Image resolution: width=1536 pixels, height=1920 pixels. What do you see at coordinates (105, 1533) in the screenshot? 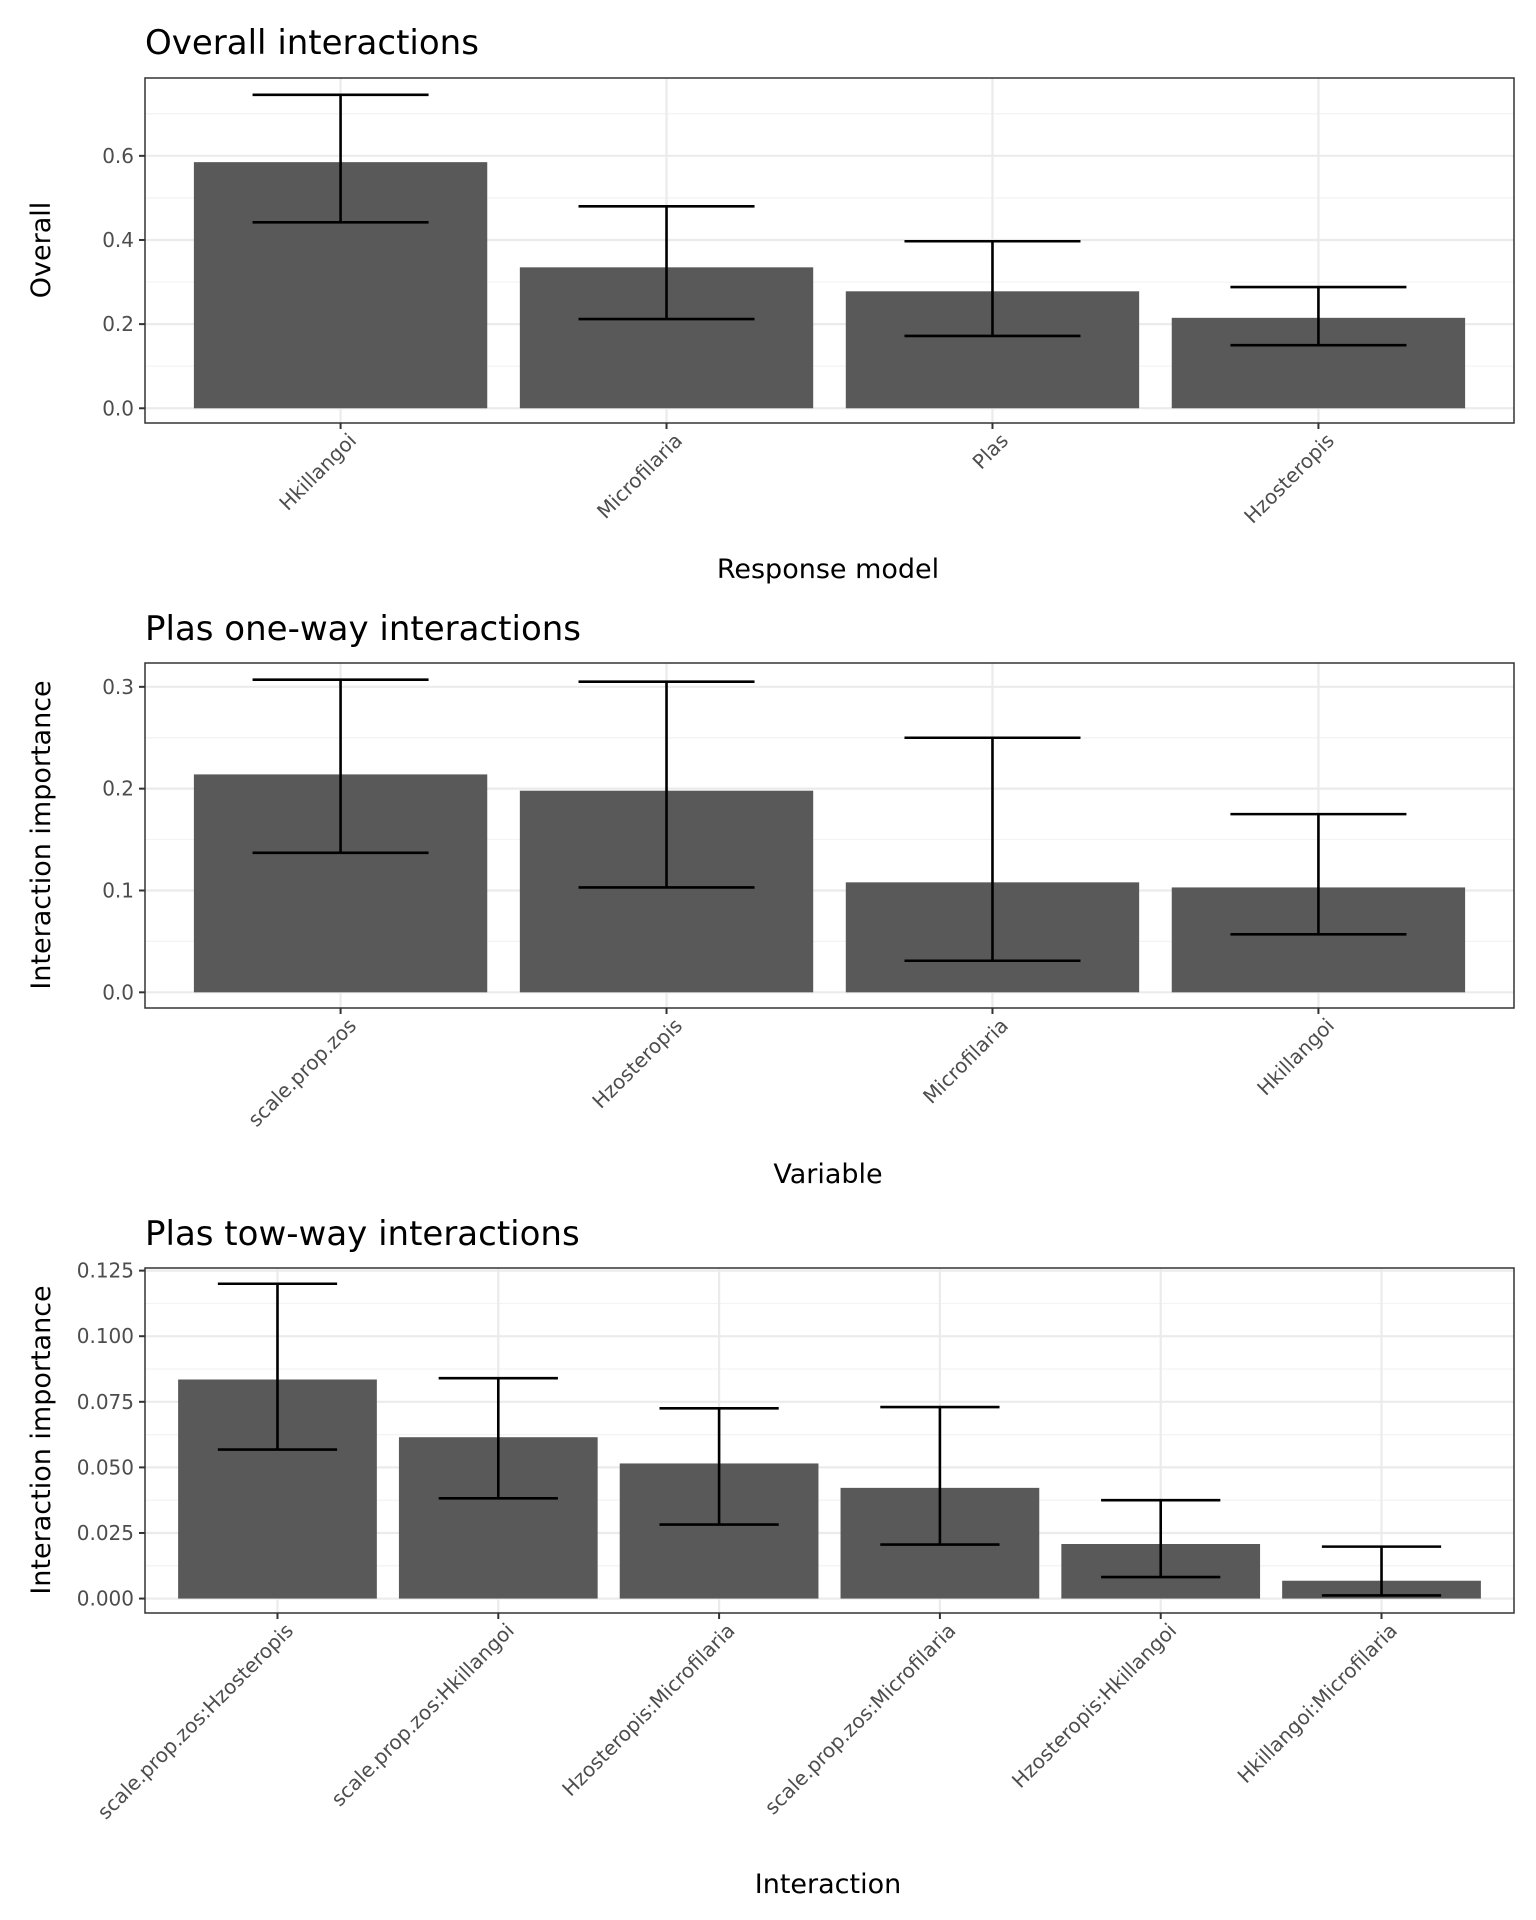
I see `y-tick-label: 0.025` at bounding box center [105, 1533].